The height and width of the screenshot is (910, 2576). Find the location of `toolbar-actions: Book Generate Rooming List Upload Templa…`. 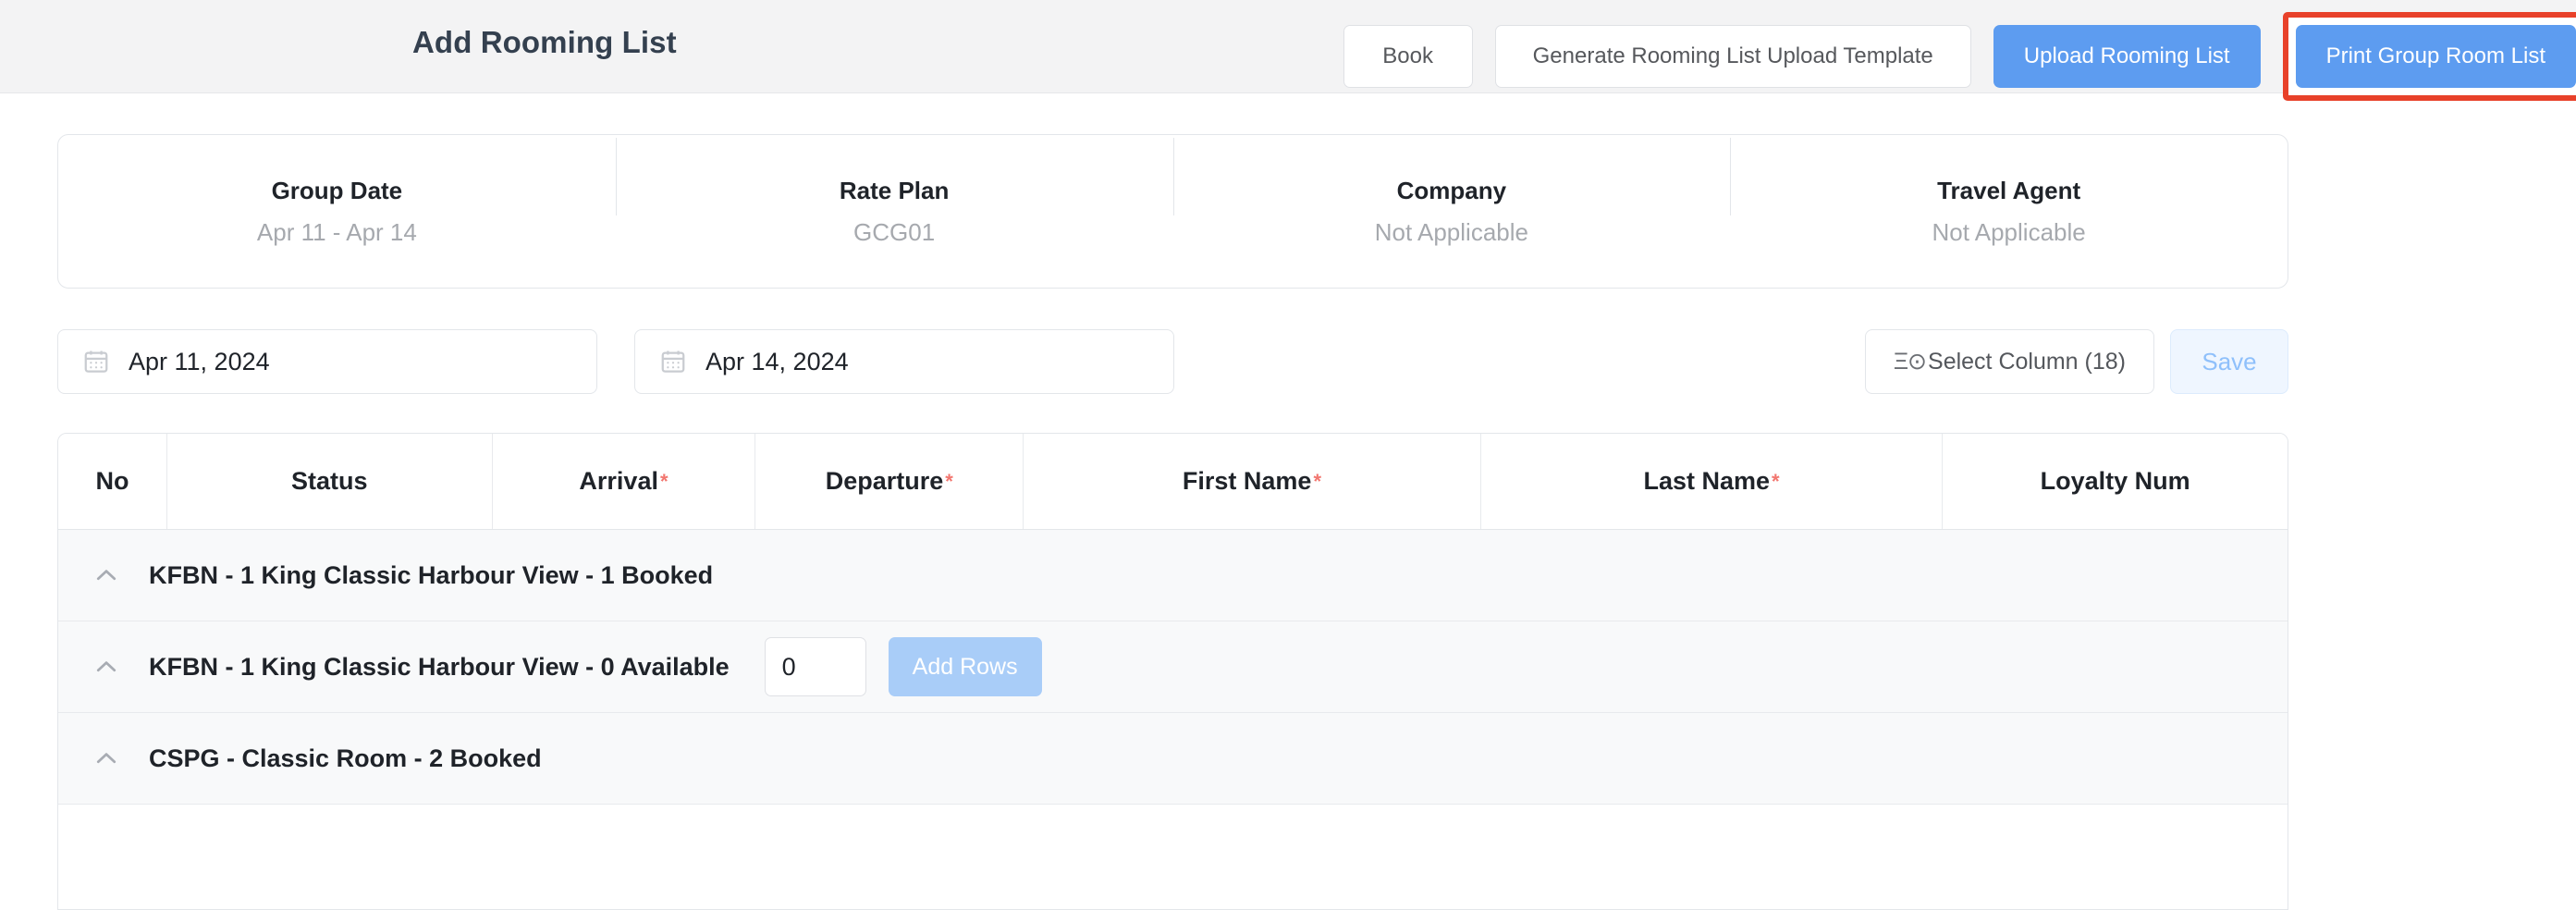

toolbar-actions: Book Generate Rooming List Upload Templa… is located at coordinates (1959, 56).